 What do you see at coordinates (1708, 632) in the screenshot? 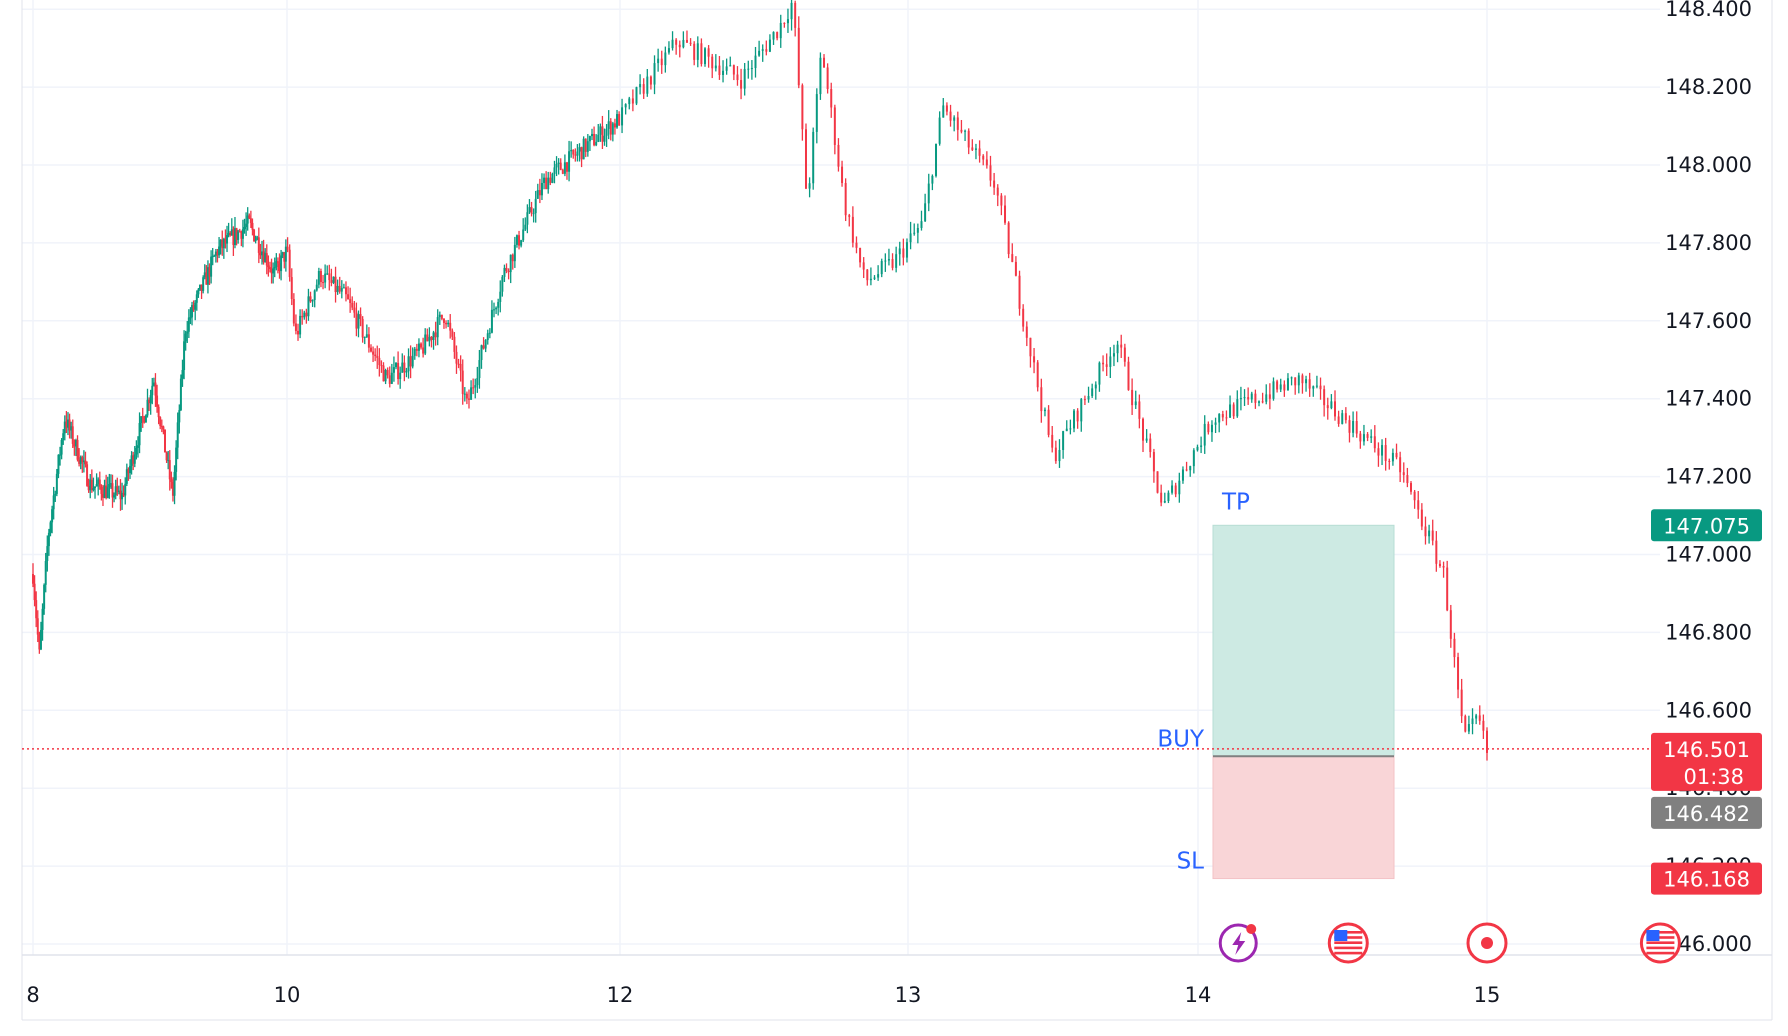
I see `price-tick-label: 146.800` at bounding box center [1708, 632].